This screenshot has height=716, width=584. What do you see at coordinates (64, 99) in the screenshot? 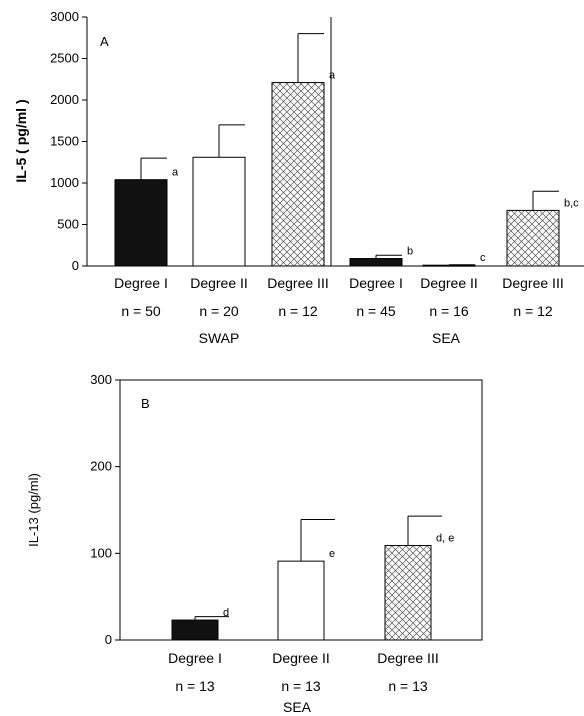
I see `y-tick-label: 2000` at bounding box center [64, 99].